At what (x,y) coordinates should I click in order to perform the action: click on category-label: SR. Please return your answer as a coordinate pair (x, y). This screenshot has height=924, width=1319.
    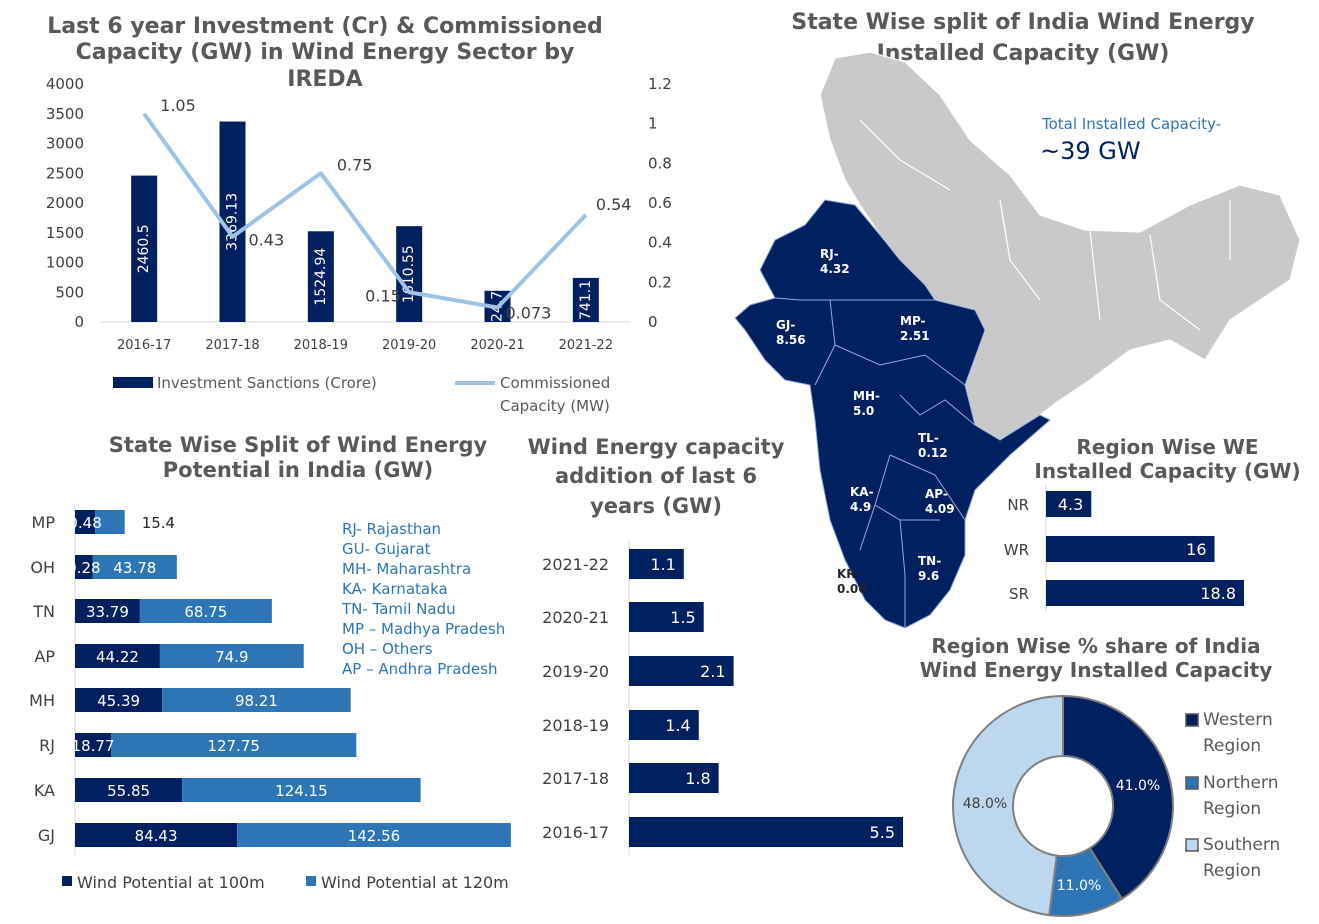
    Looking at the image, I should click on (1019, 594).